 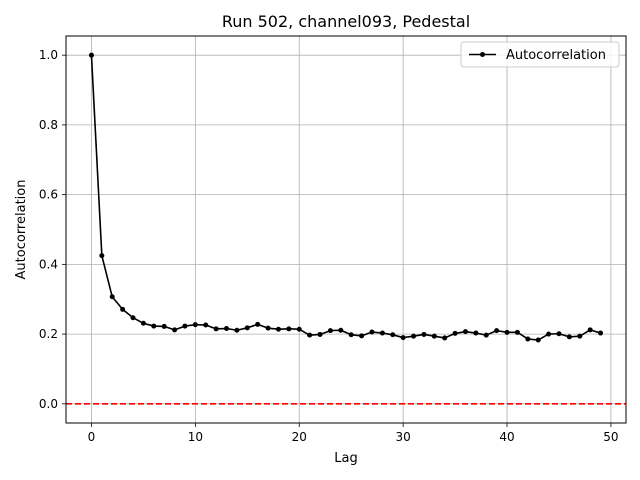 I want to click on legend: Autocorrelation, so click(x=540, y=54).